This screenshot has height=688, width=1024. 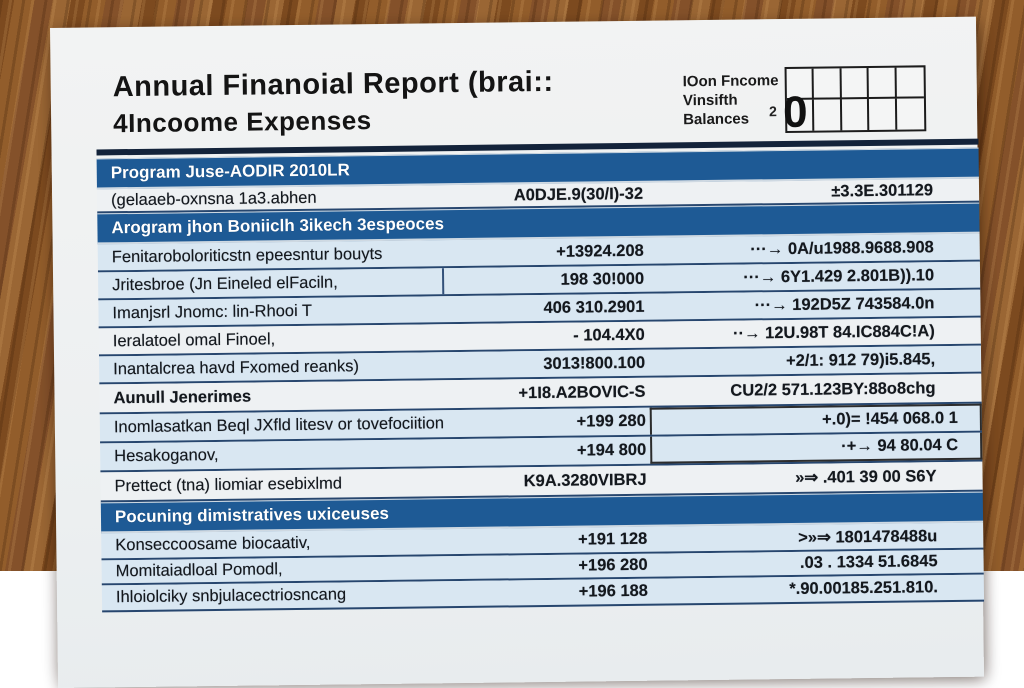 What do you see at coordinates (814, 276) in the screenshot?
I see `row-amount-right: ···→ 6Y1.429 2.801B)).10` at bounding box center [814, 276].